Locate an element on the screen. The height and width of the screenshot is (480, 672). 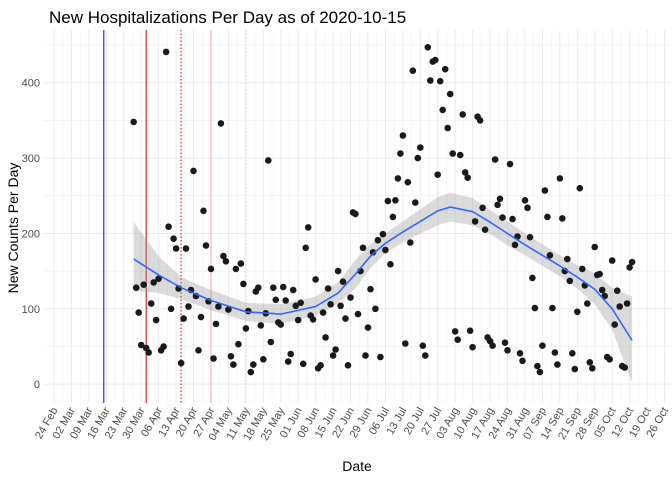
y-tick-label: 200 is located at coordinates (31, 234).